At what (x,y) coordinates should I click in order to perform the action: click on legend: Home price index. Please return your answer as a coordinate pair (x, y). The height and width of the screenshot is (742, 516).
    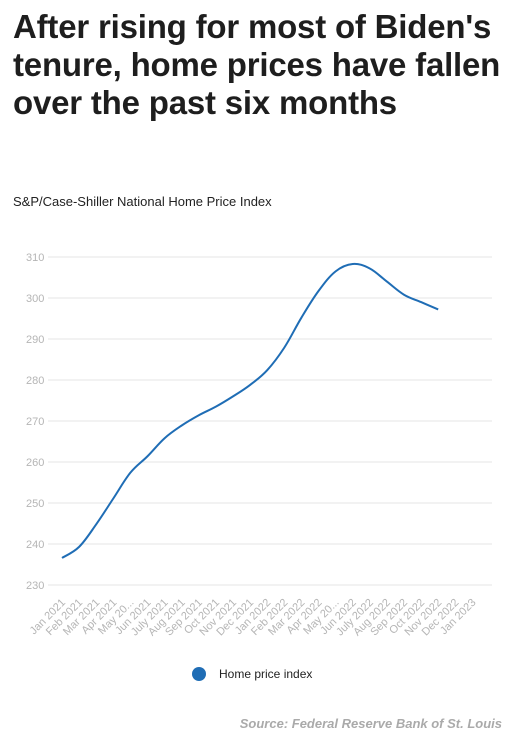
    Looking at the image, I should click on (252, 674).